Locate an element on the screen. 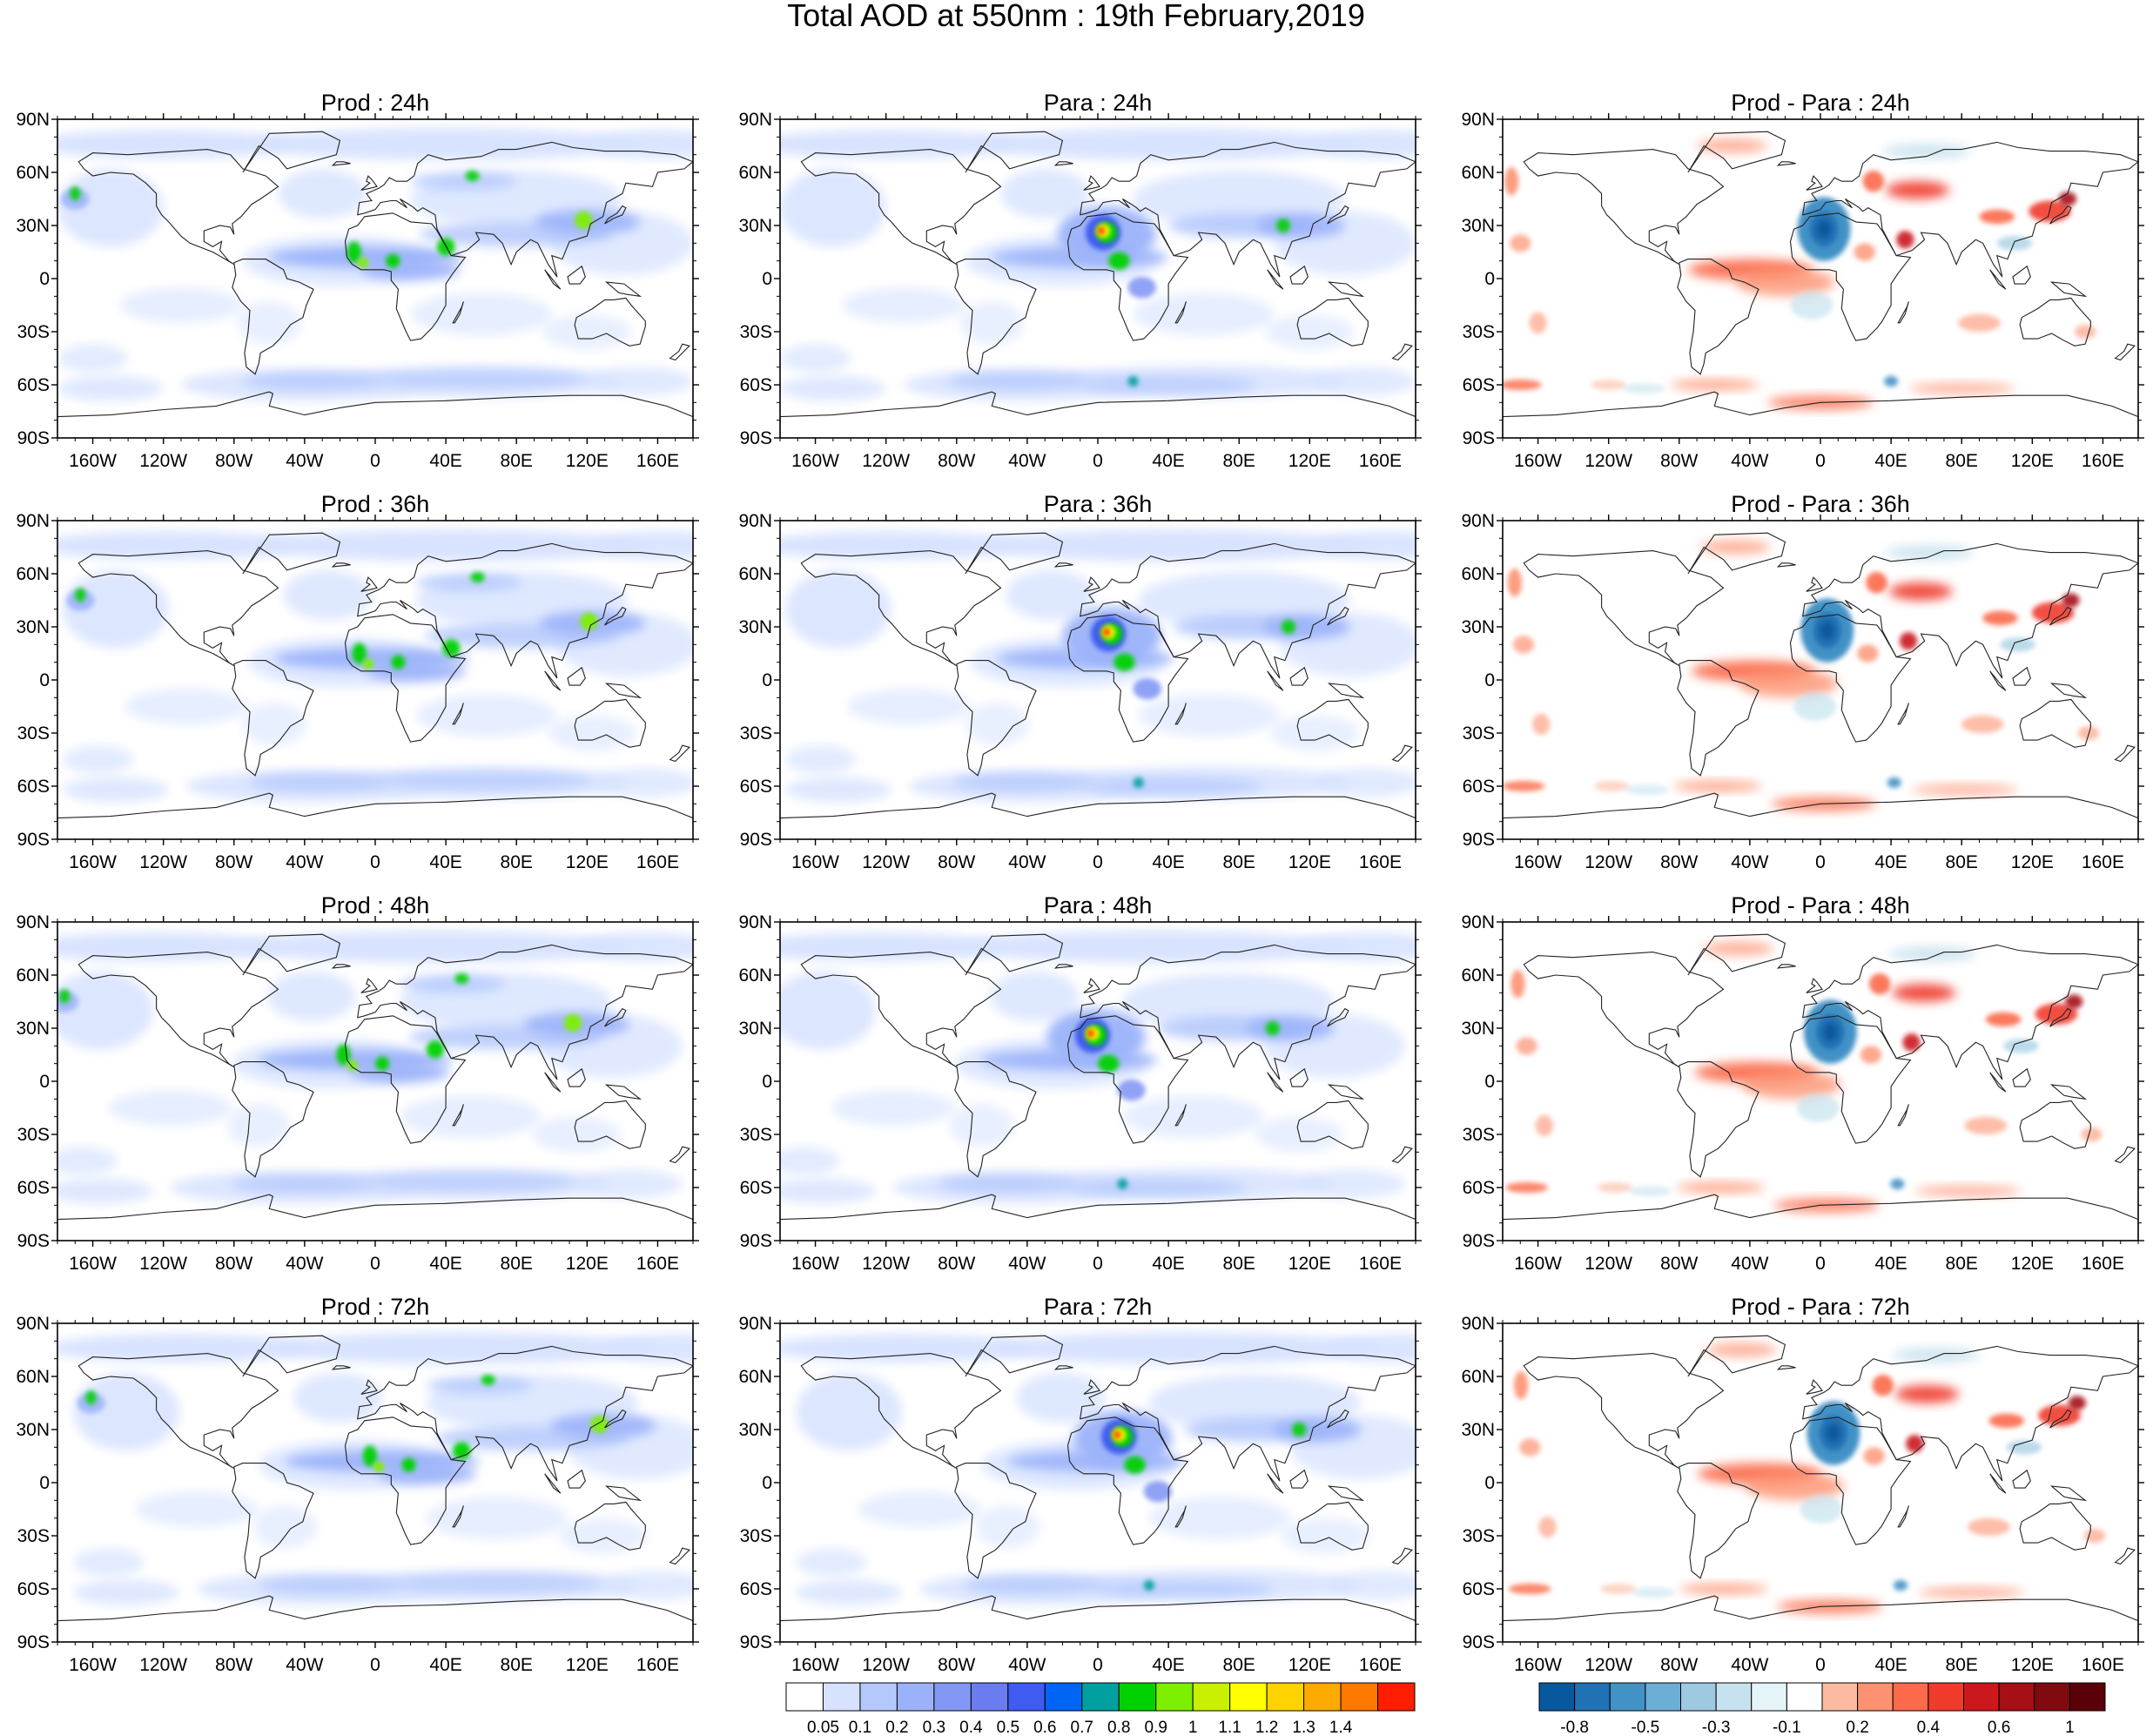  panel-title: Prod - Para : 48h is located at coordinates (1820, 905).